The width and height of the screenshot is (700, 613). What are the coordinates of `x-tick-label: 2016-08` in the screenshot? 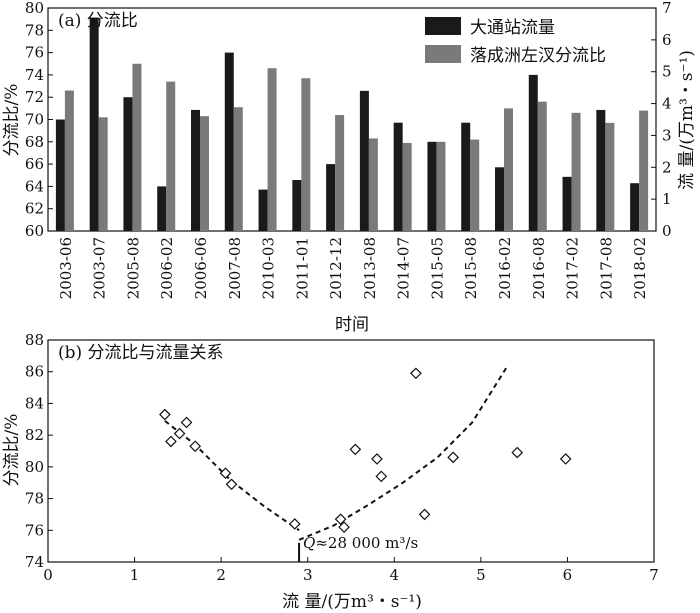 It's located at (539, 268).